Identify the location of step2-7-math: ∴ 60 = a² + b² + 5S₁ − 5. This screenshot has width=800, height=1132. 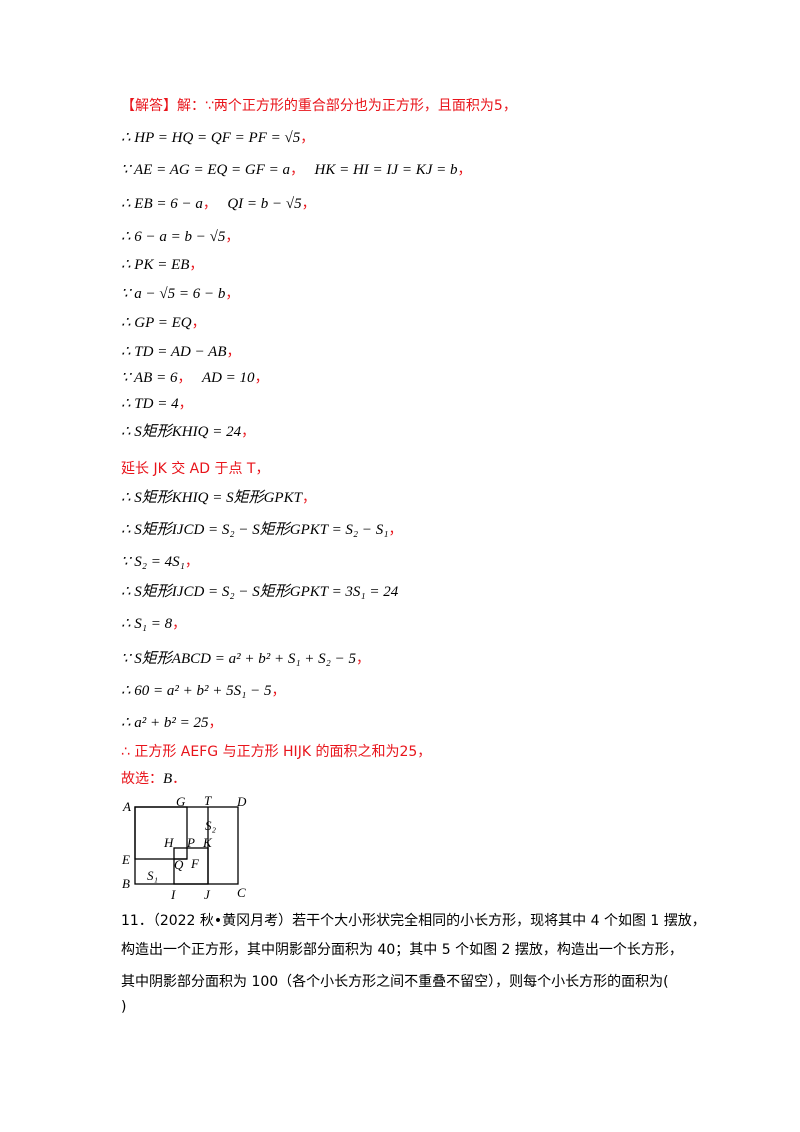
(196, 691).